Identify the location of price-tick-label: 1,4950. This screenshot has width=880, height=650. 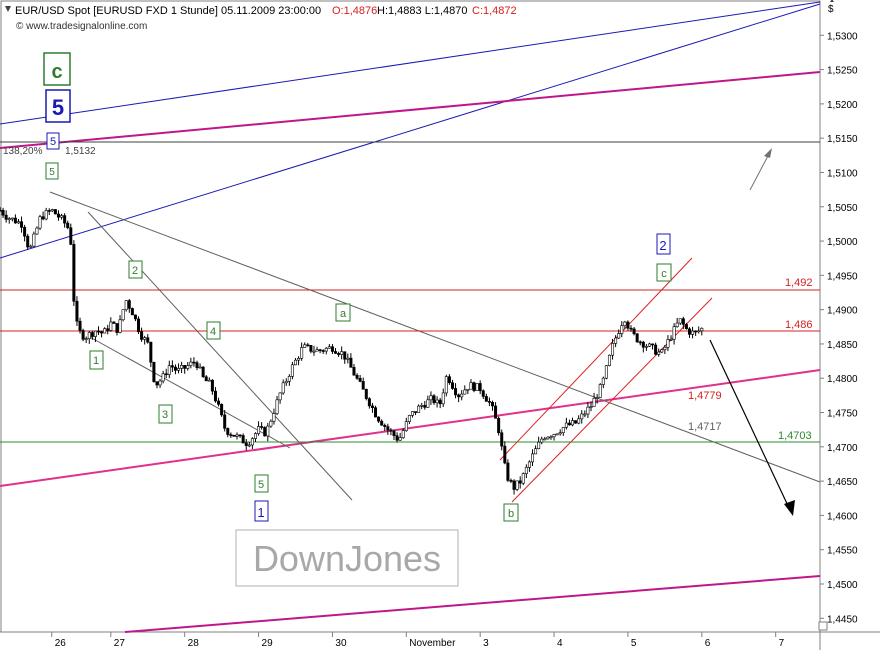
(842, 276).